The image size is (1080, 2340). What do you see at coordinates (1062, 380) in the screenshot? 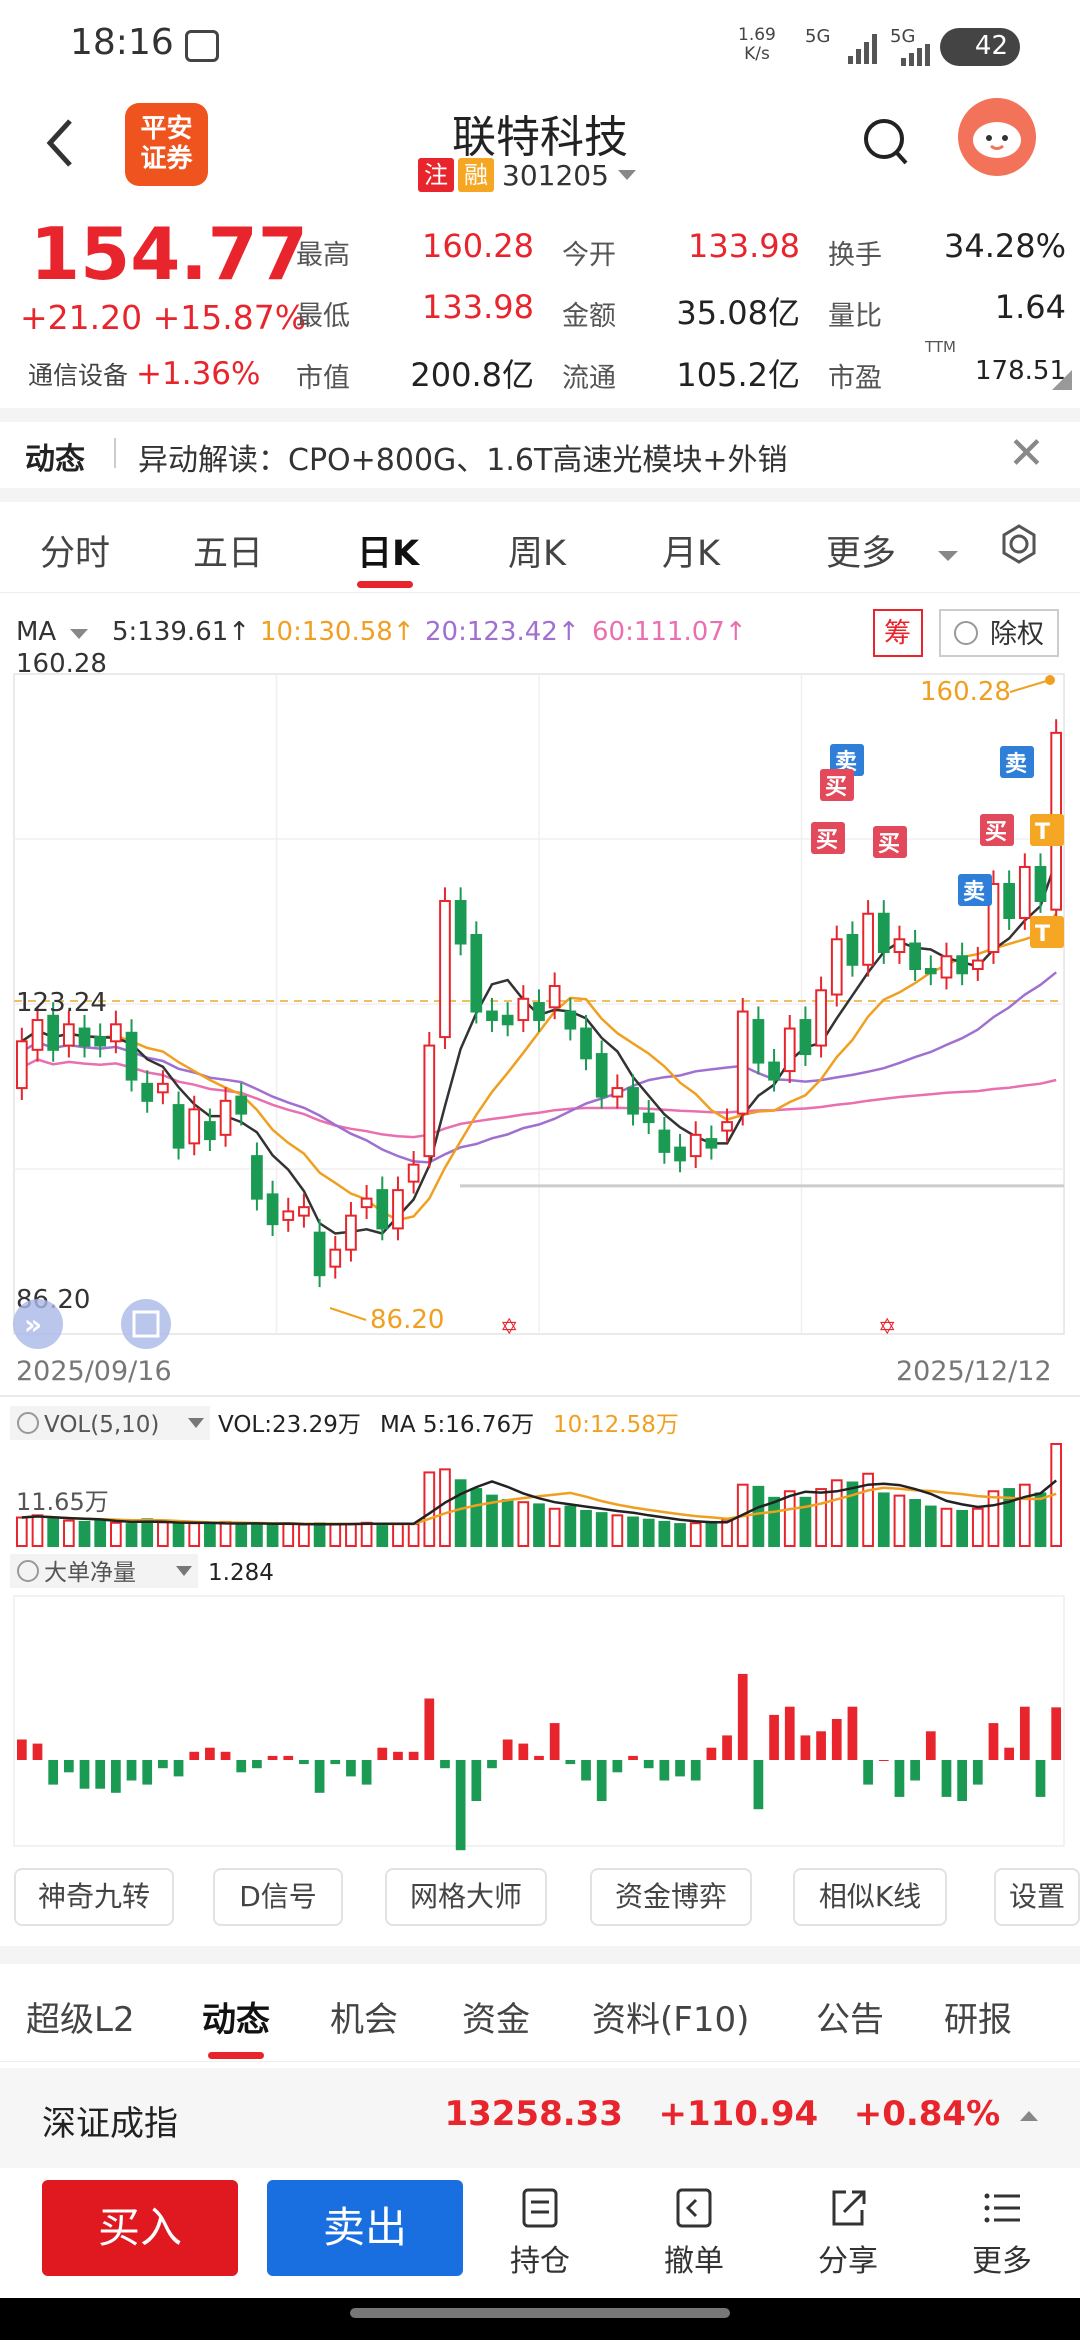
I see `corner-expand-icon` at bounding box center [1062, 380].